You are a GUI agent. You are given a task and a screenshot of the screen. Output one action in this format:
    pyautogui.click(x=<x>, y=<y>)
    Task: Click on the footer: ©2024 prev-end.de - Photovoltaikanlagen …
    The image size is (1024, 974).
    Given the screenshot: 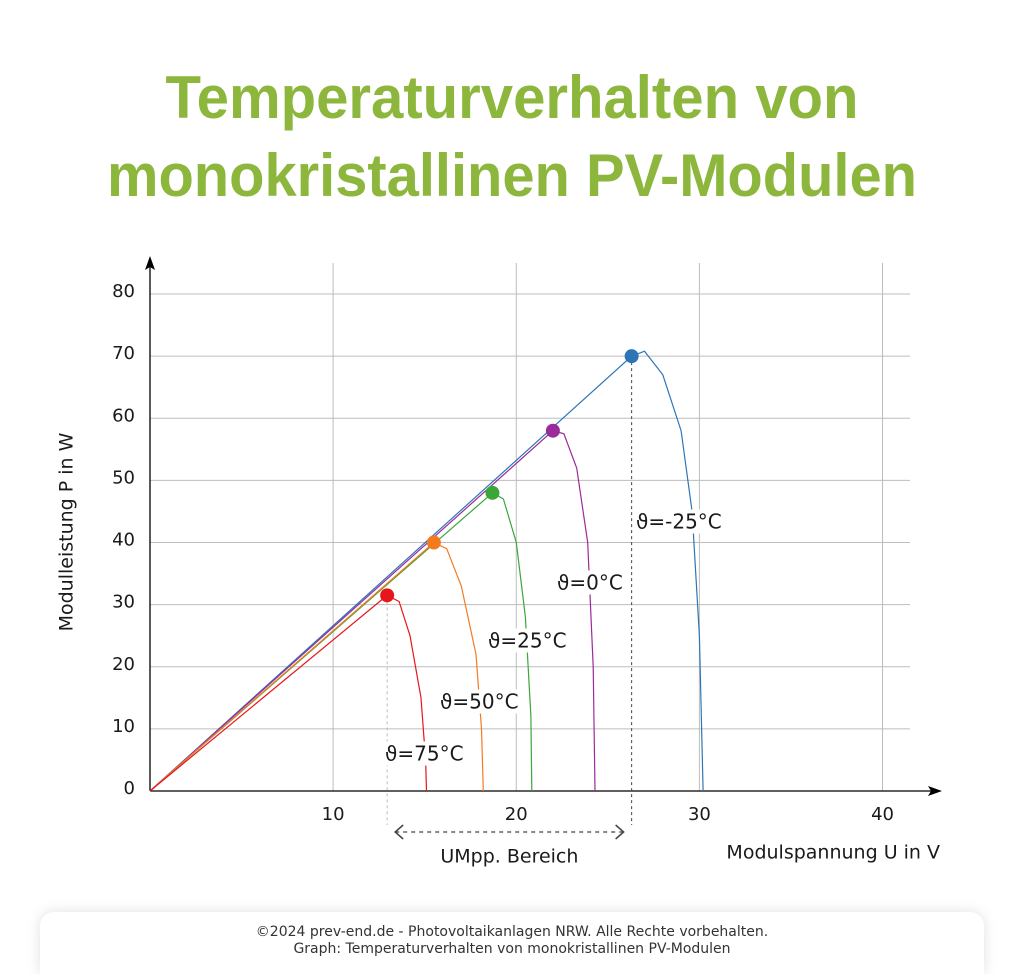 What is the action you would take?
    pyautogui.click(x=512, y=943)
    